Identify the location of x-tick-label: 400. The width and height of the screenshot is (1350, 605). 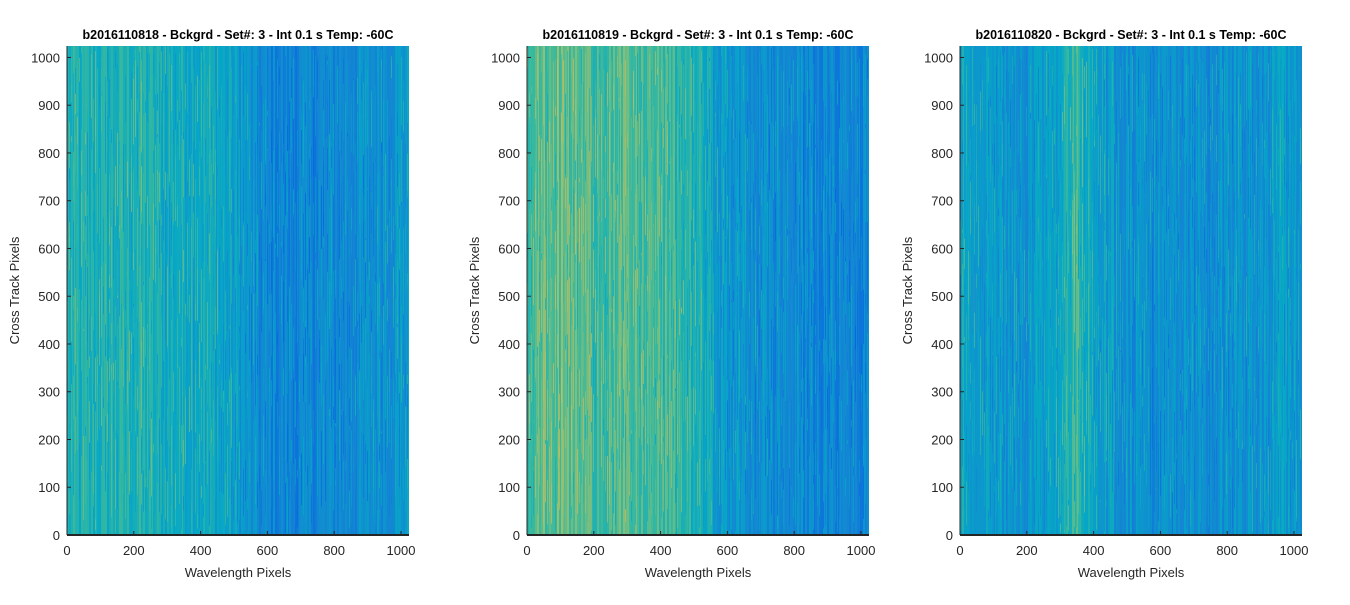
(661, 550).